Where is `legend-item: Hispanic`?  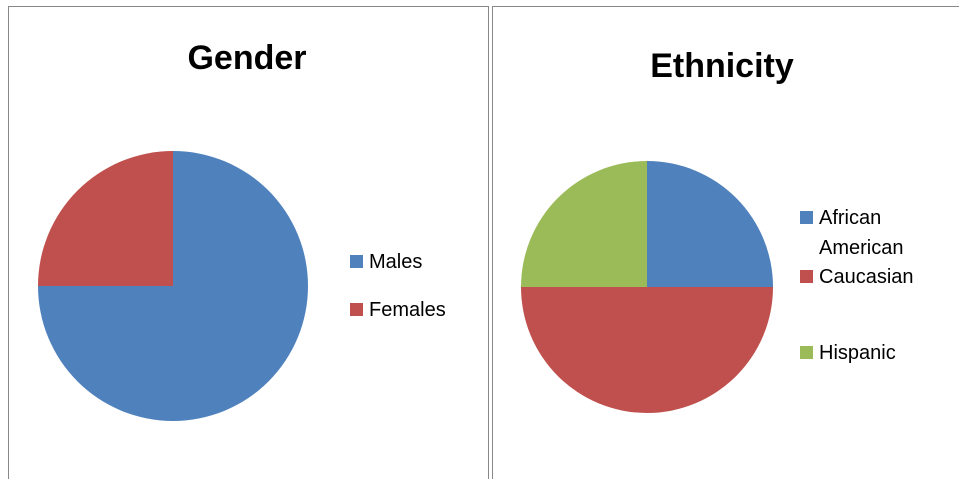 legend-item: Hispanic is located at coordinates (875, 353).